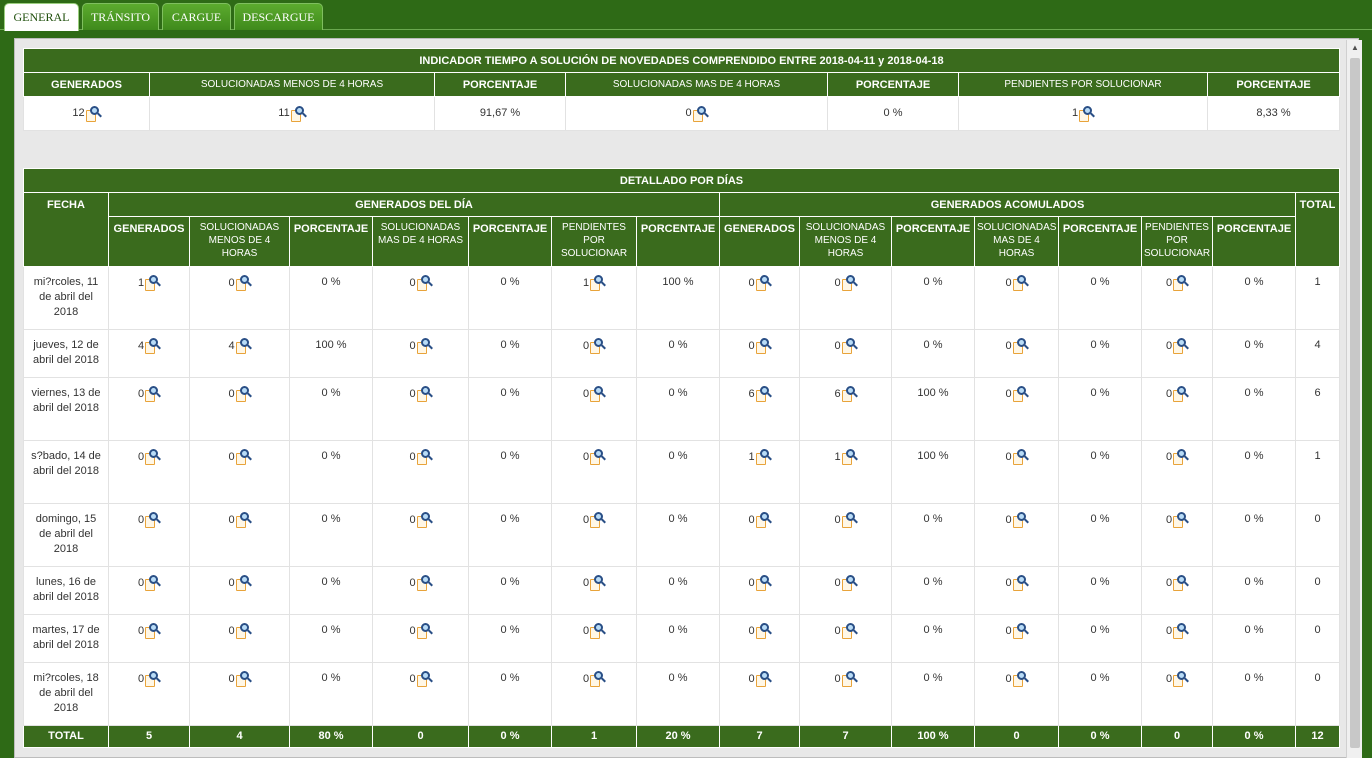 This screenshot has height=758, width=1372. Describe the element at coordinates (120, 16) in the screenshot. I see `tab-transito: TRÁNSITO` at that location.